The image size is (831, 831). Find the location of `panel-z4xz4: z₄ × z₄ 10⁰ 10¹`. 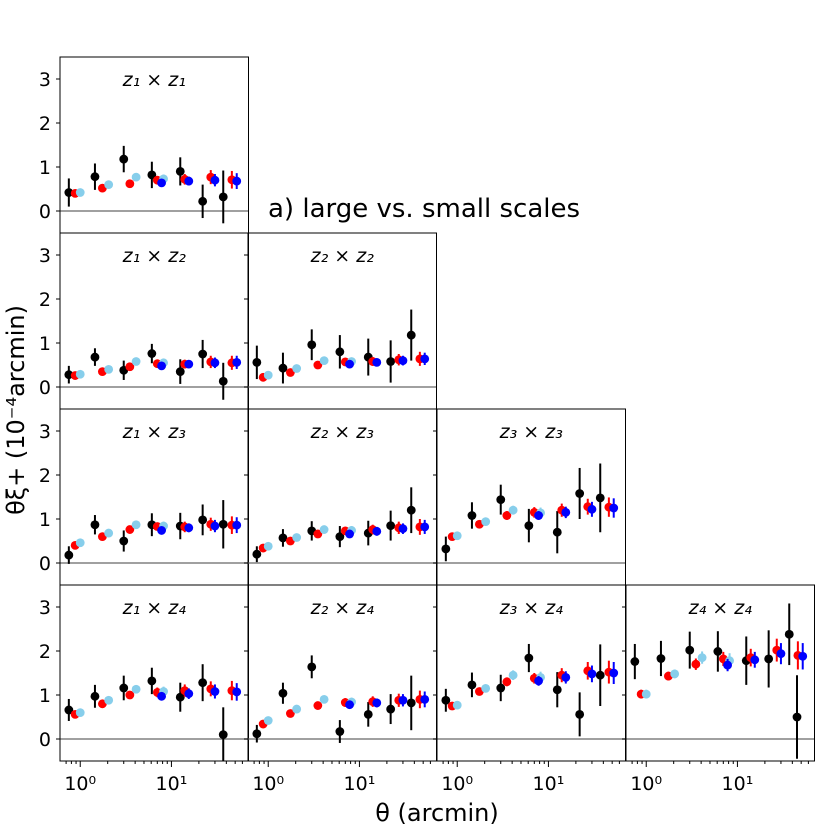

panel-z4xz4: z₄ × z₄ 10⁰ 10¹ is located at coordinates (718, 689).